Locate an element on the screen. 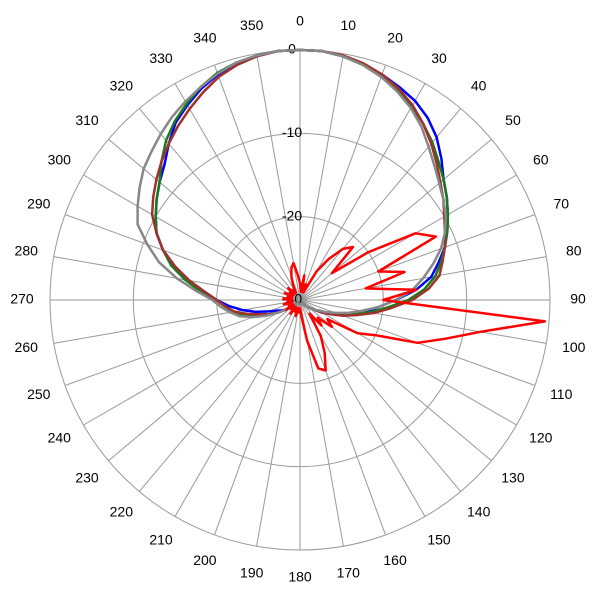  angle-label: 210 is located at coordinates (161, 539).